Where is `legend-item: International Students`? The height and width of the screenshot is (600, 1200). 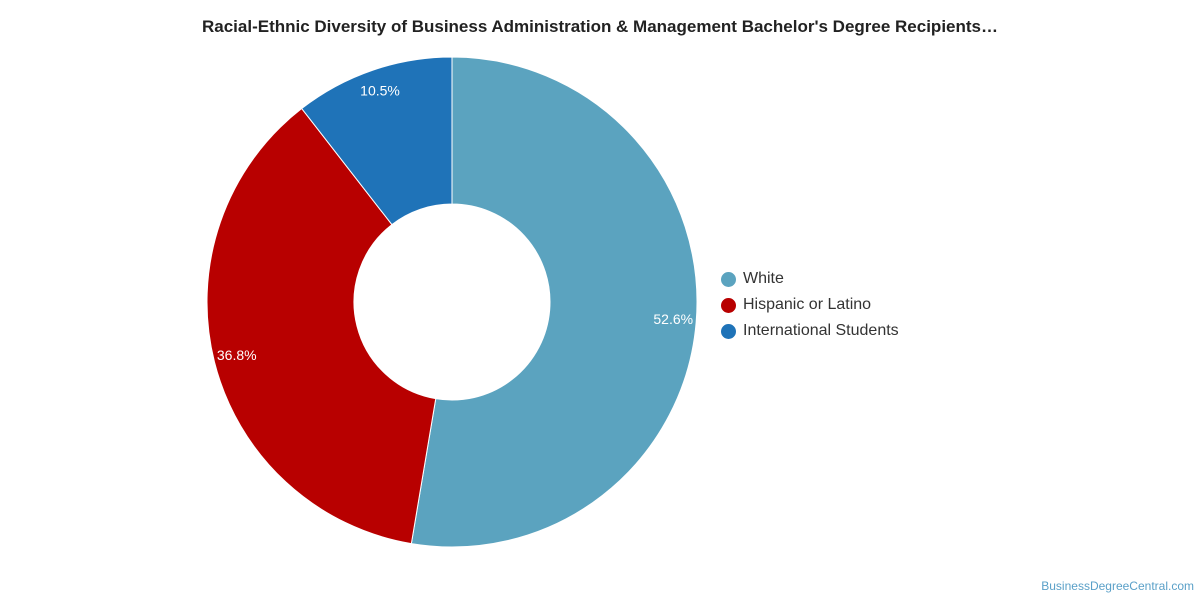
legend-item: International Students is located at coordinates (810, 331).